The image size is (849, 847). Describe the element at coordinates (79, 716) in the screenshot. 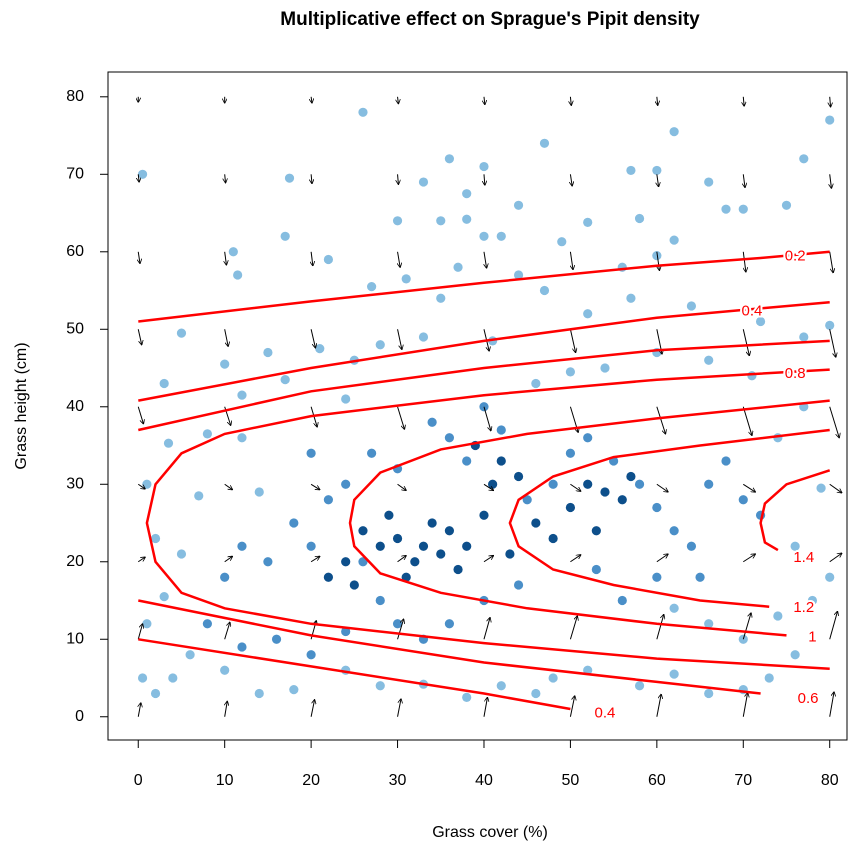

I see `y-tick-label: 0` at that location.